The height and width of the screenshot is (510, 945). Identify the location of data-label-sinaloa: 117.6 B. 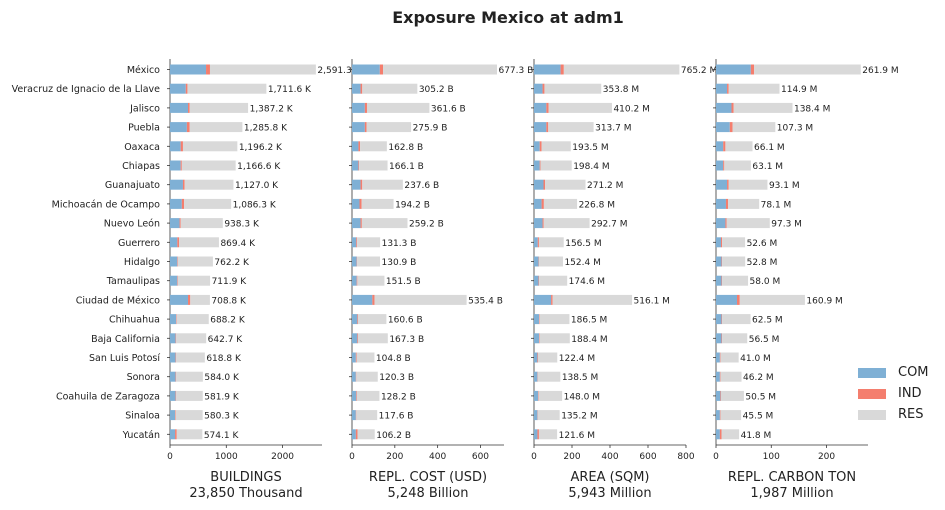
(396, 417).